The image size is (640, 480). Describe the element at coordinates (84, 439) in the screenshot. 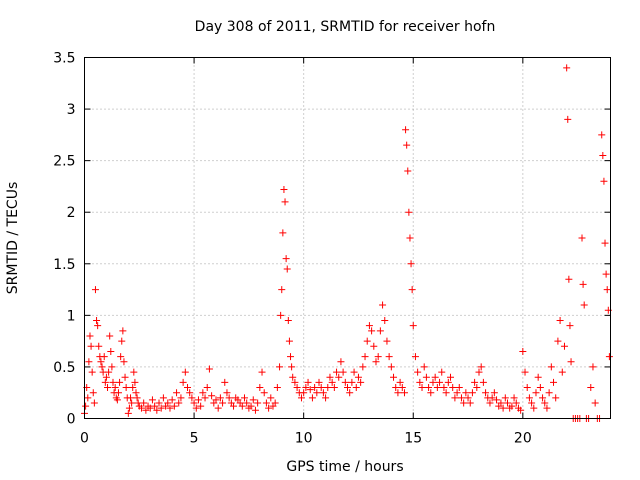

I see `x-tick-label: 0` at that location.